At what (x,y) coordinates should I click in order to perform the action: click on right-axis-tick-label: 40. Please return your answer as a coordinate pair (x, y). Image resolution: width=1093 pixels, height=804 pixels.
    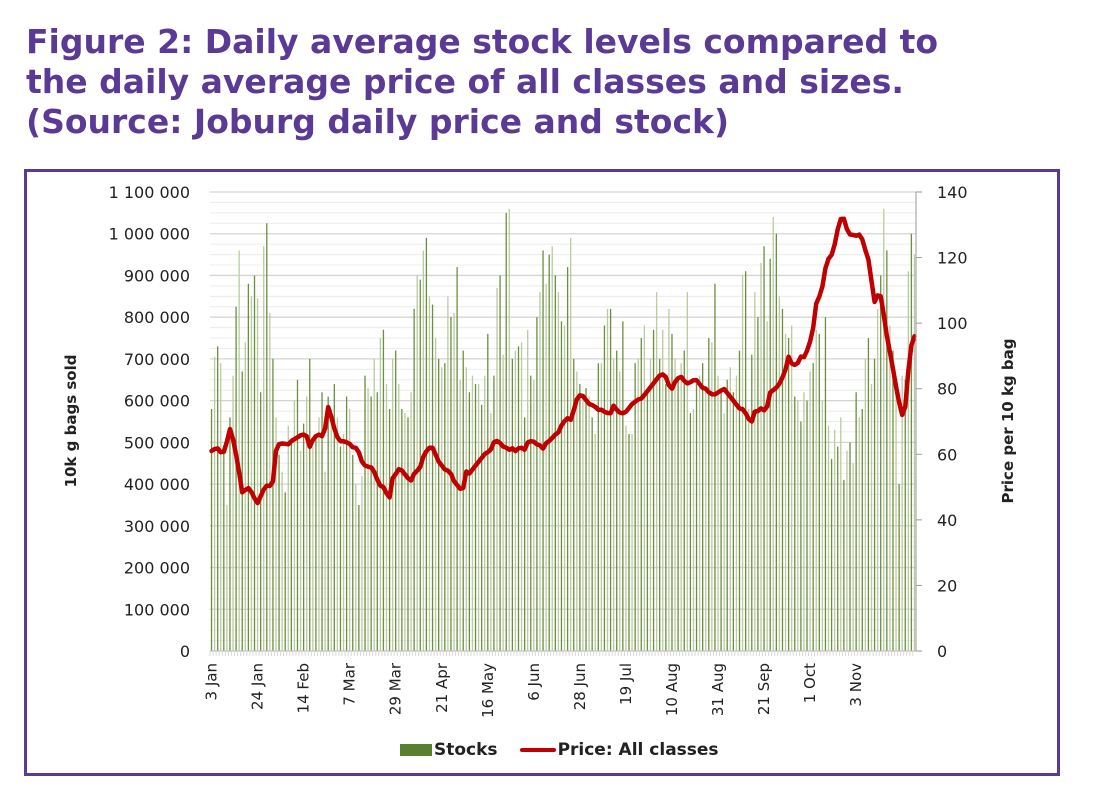
    Looking at the image, I should click on (947, 520).